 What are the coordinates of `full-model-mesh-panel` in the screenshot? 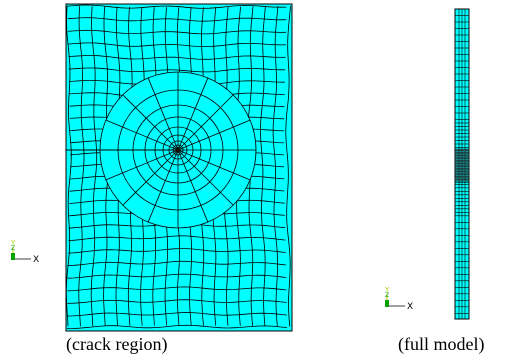 It's located at (462, 164).